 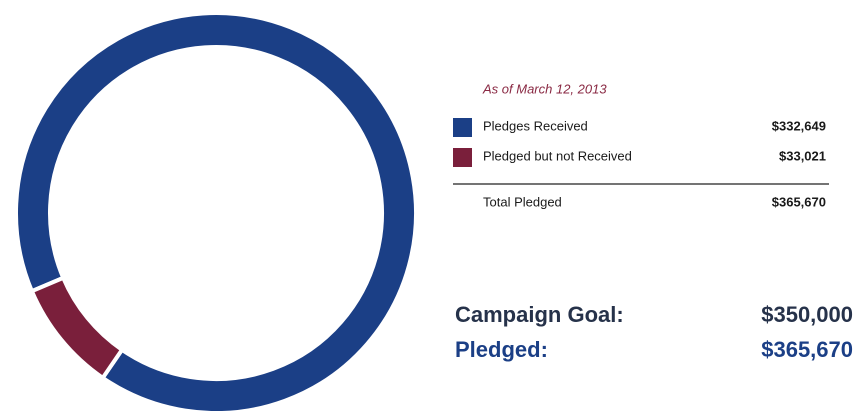 What do you see at coordinates (799, 201) in the screenshot?
I see `total-value: $365,670` at bounding box center [799, 201].